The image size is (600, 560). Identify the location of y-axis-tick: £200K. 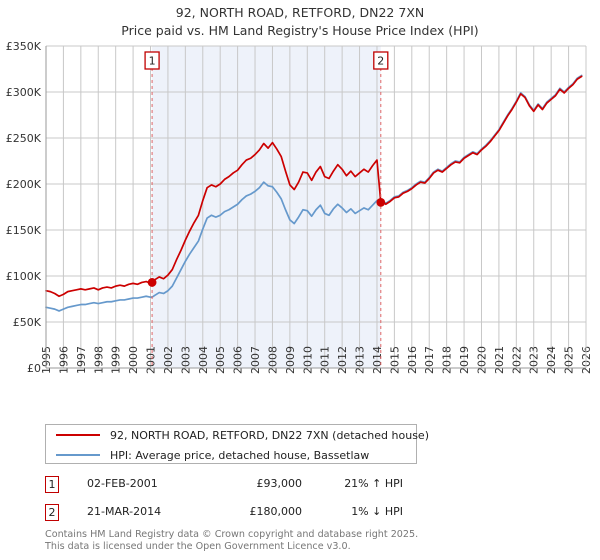
(24, 184).